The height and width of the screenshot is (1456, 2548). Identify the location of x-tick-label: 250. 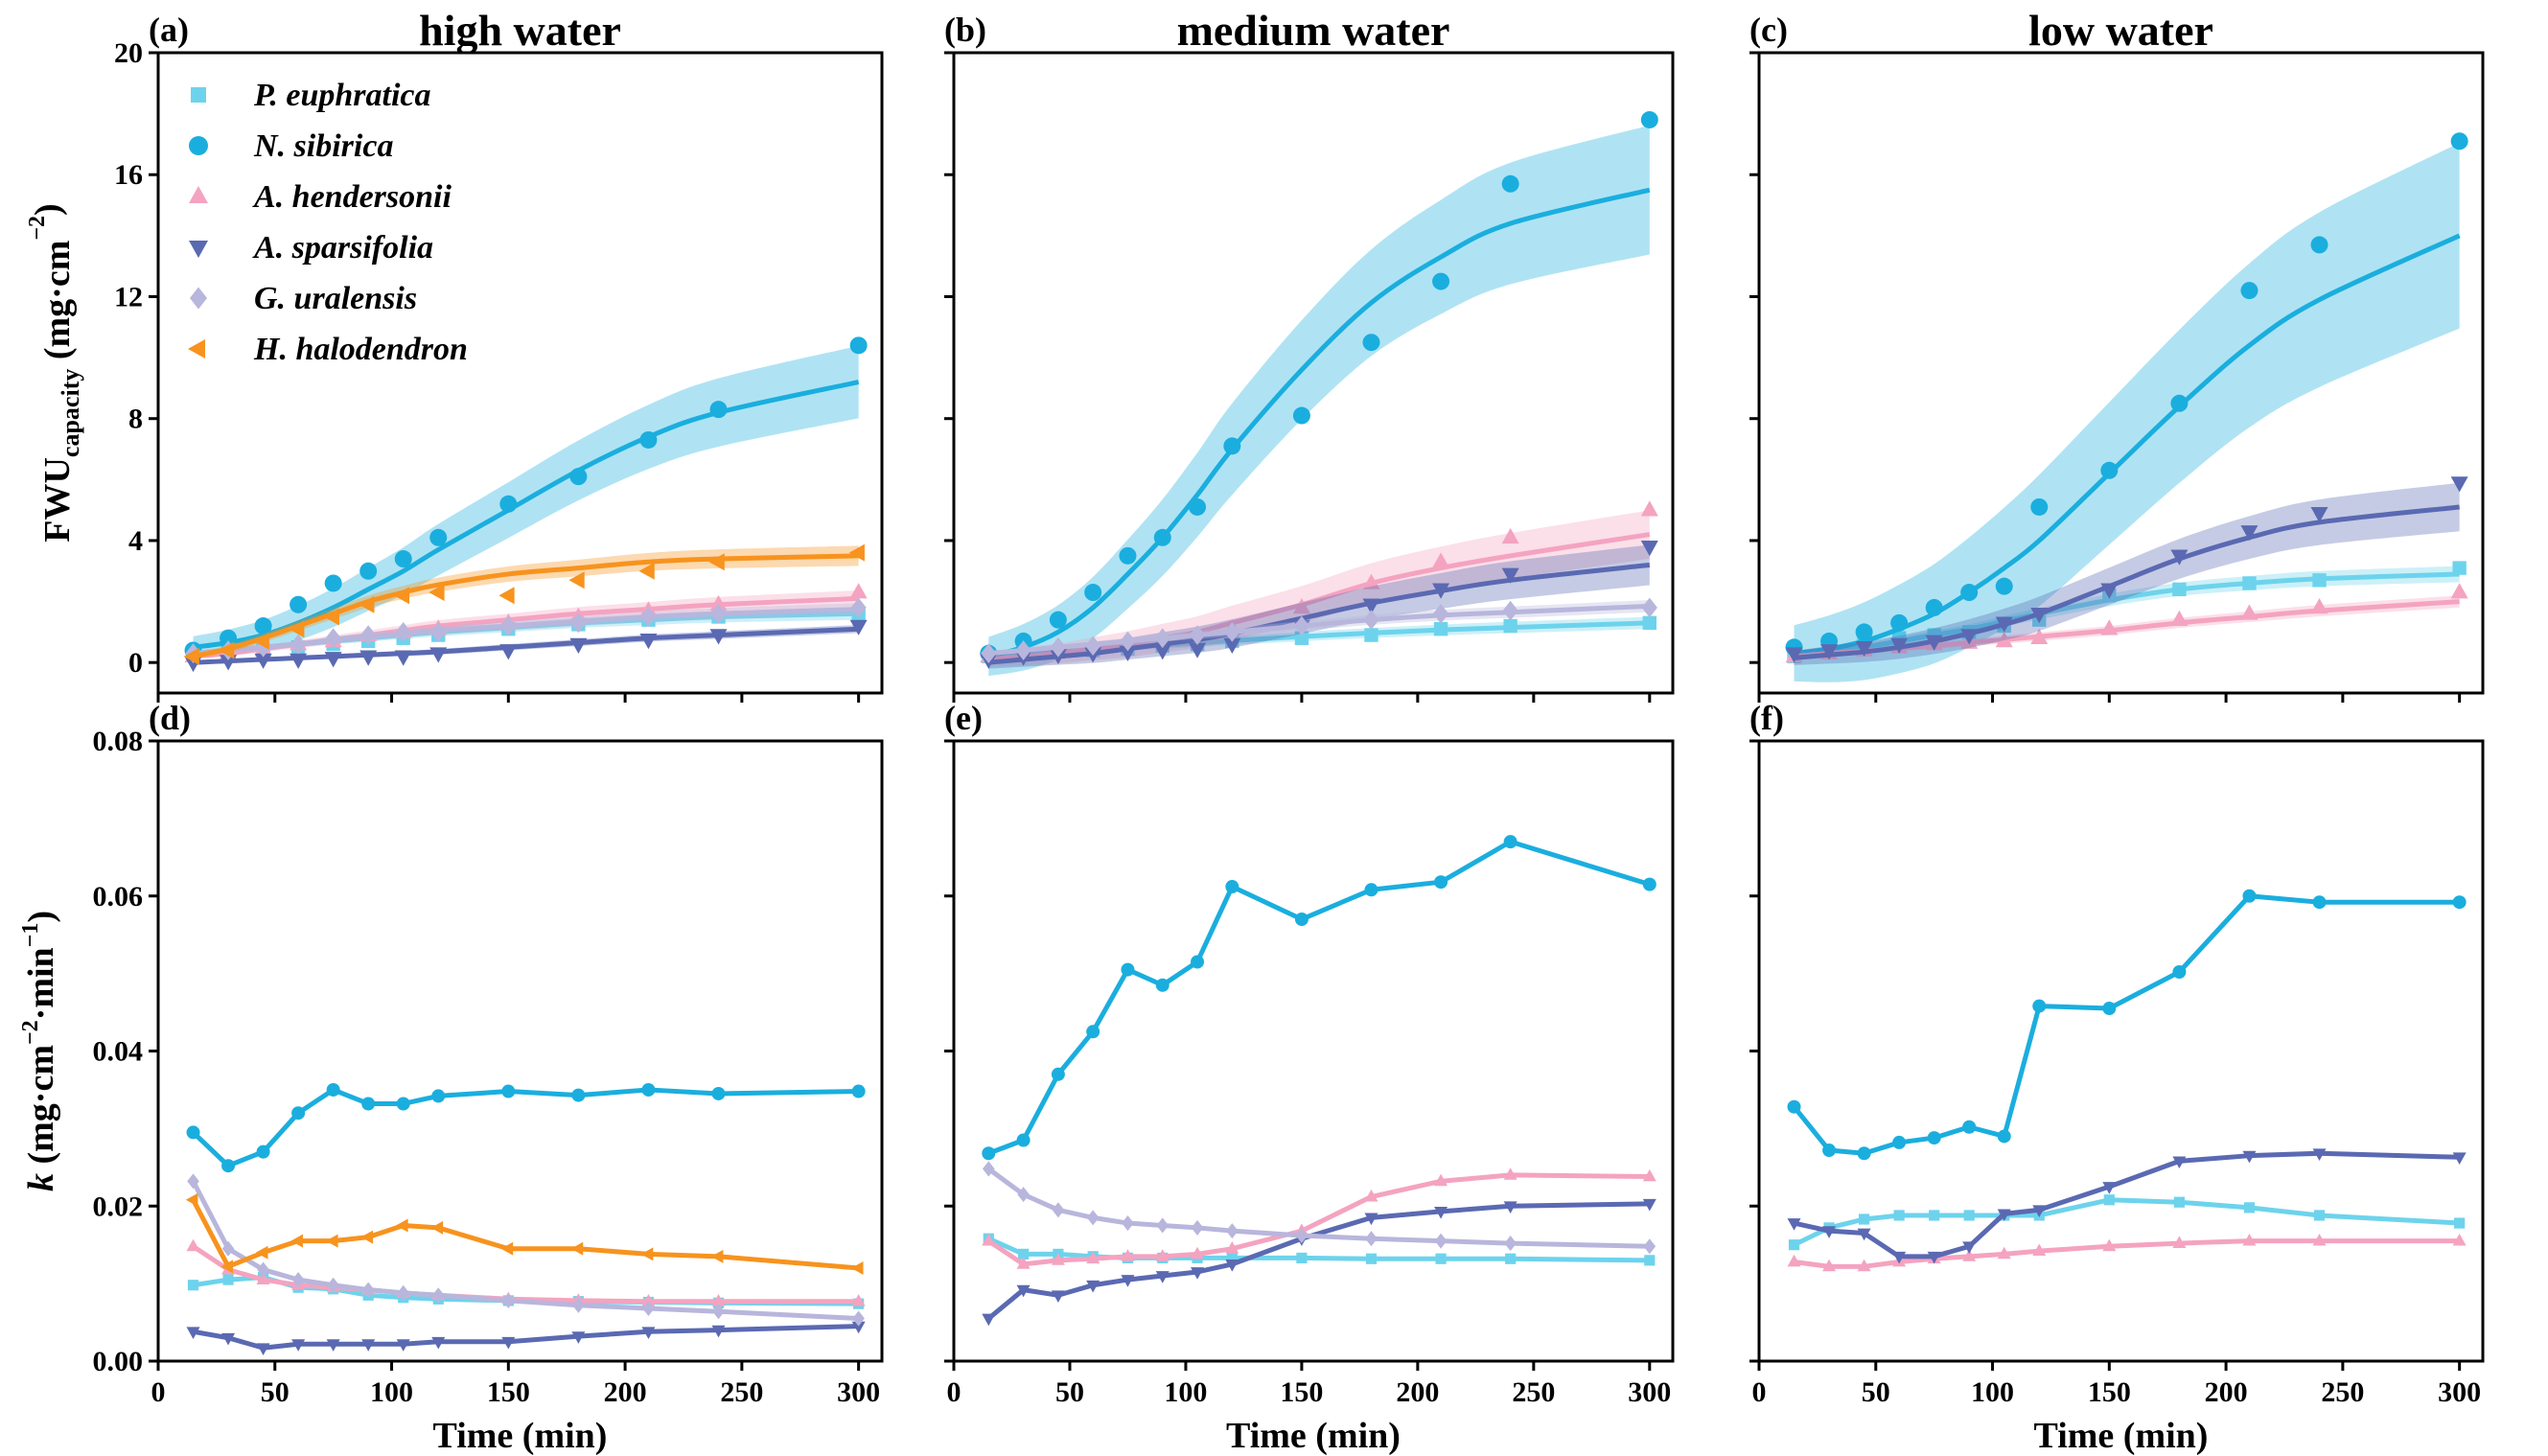
(741, 1392).